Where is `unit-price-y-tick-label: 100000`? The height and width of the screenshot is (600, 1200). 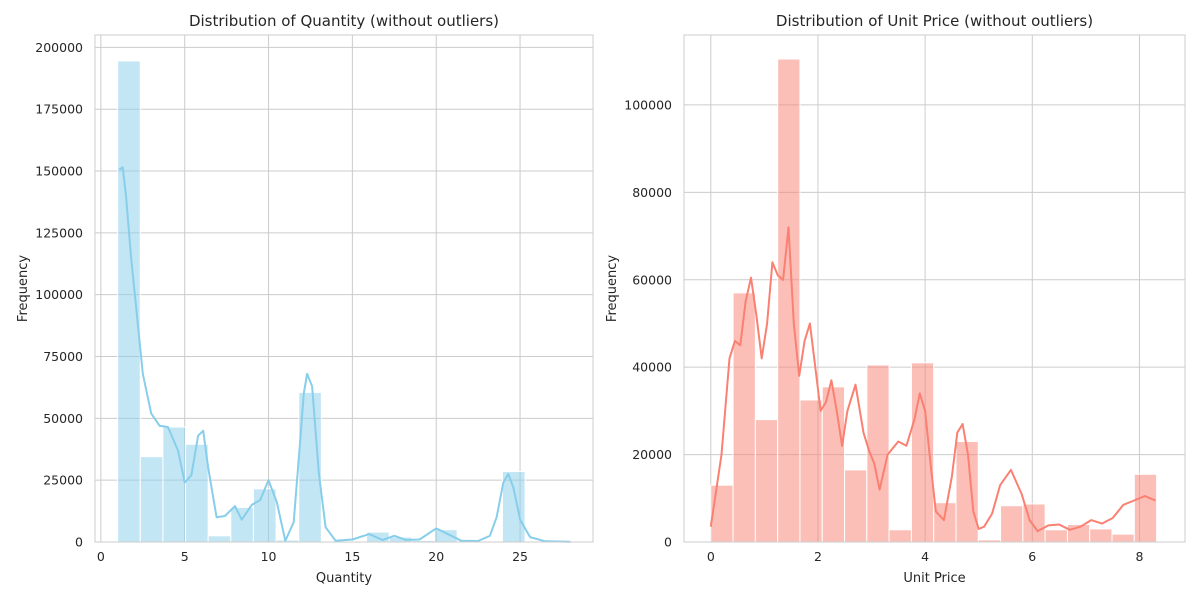
unit-price-y-tick-label: 100000 is located at coordinates (648, 104).